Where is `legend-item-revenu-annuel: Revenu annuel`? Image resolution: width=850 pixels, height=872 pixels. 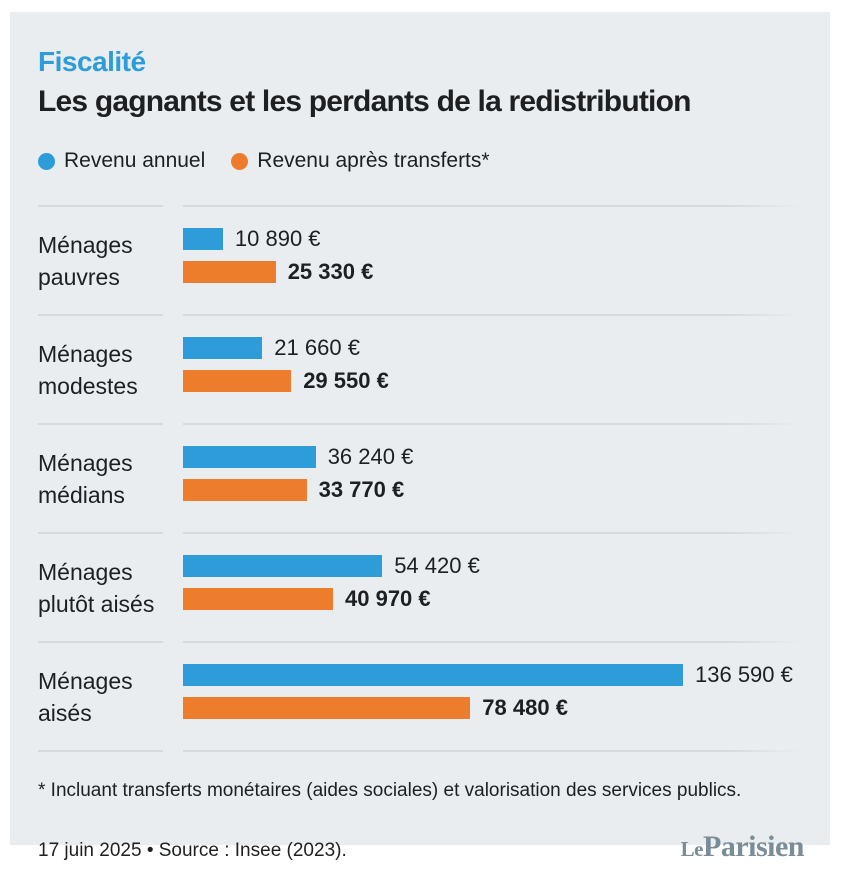
legend-item-revenu-annuel: Revenu annuel is located at coordinates (121, 161).